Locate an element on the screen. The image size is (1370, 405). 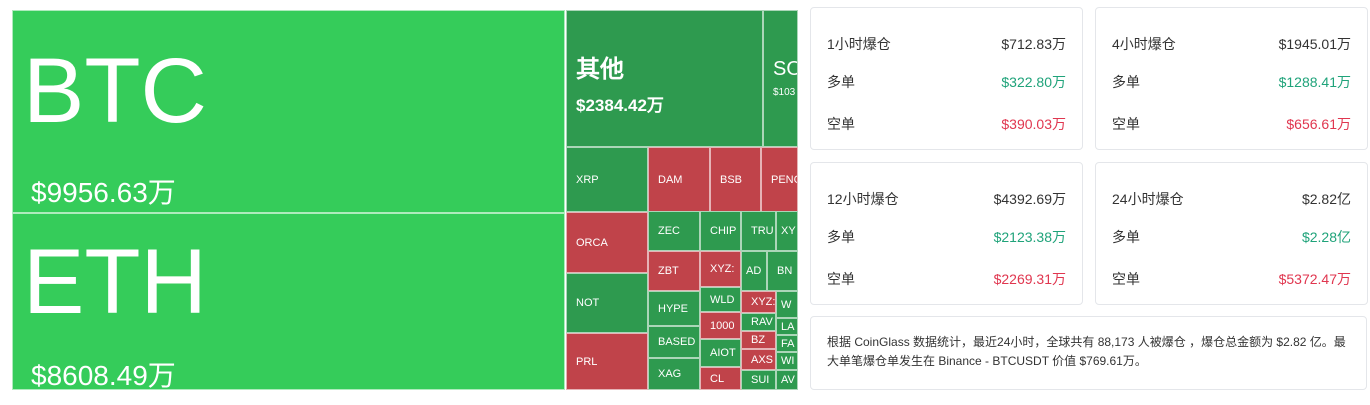
tile-label: BN is located at coordinates (785, 271).